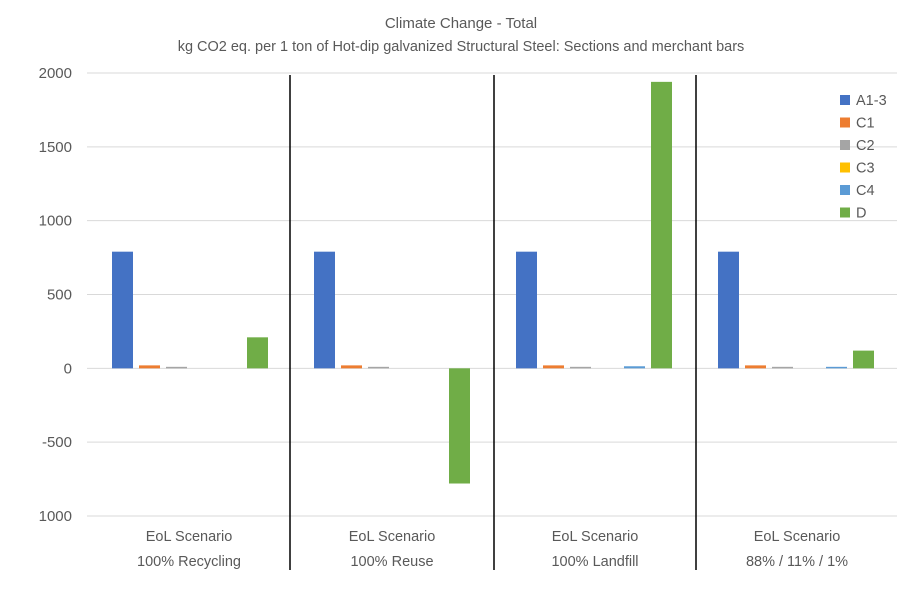 Image resolution: width=922 pixels, height=592 pixels. What do you see at coordinates (461, 23) in the screenshot?
I see `chart-title: Climate Change - Total` at bounding box center [461, 23].